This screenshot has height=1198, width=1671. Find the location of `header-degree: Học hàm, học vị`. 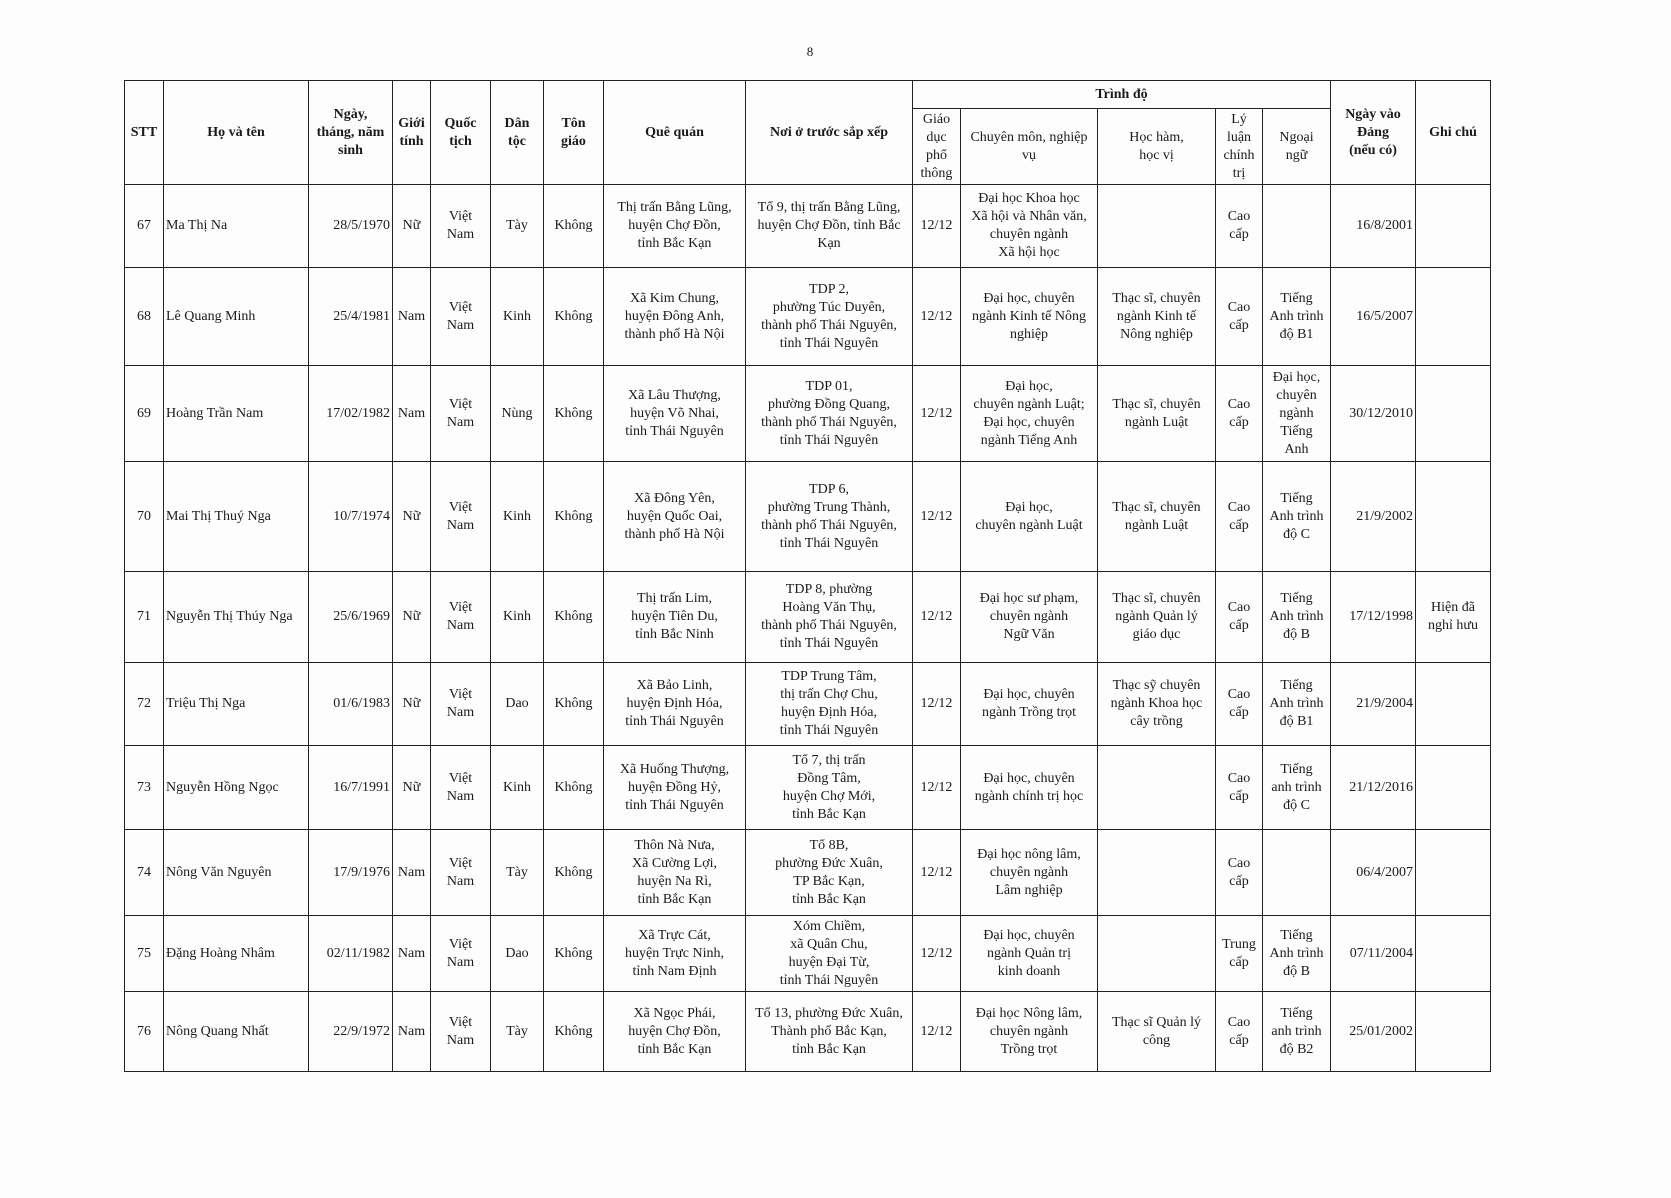

header-degree: Học hàm, học vị is located at coordinates (1156, 146).